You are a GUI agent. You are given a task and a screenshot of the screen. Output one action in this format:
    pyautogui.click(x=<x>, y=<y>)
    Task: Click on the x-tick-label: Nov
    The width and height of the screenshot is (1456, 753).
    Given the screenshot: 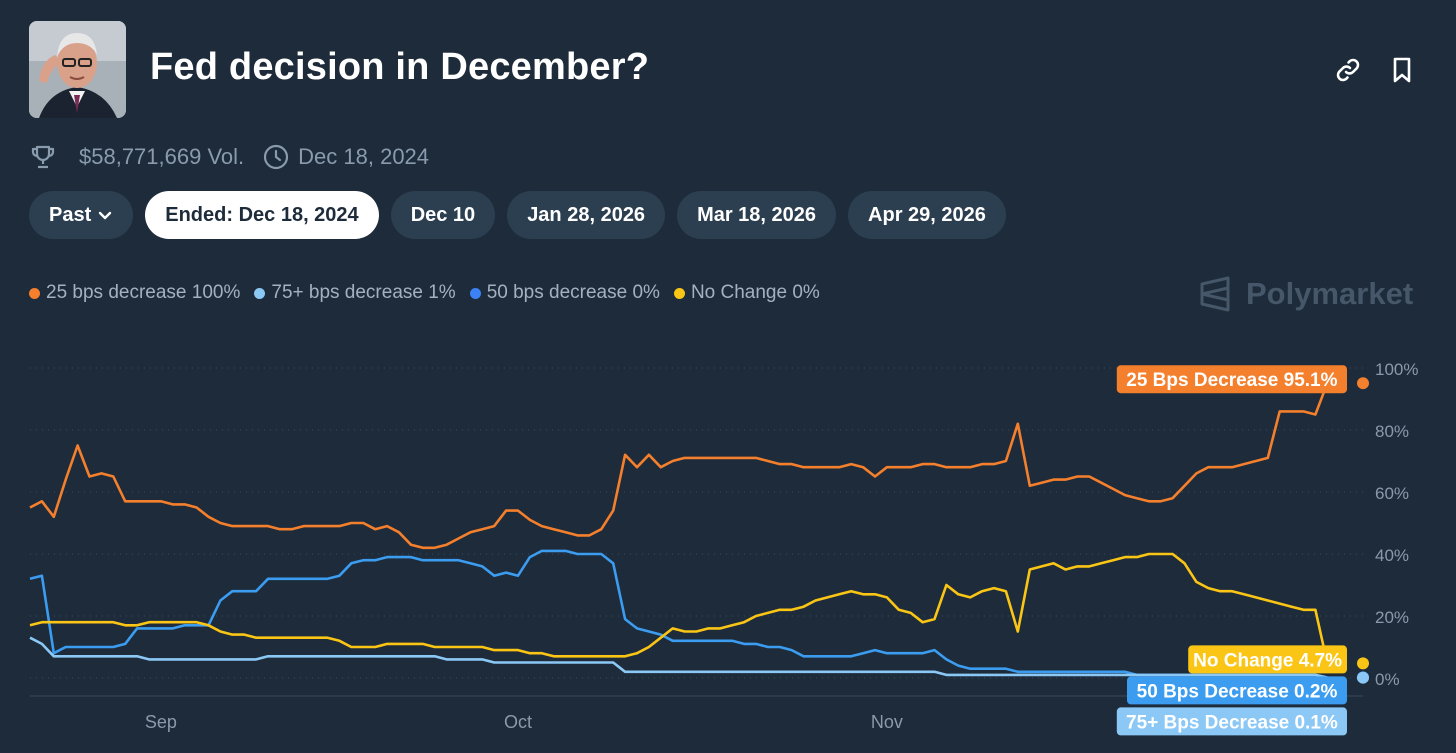 What is the action you would take?
    pyautogui.click(x=887, y=722)
    